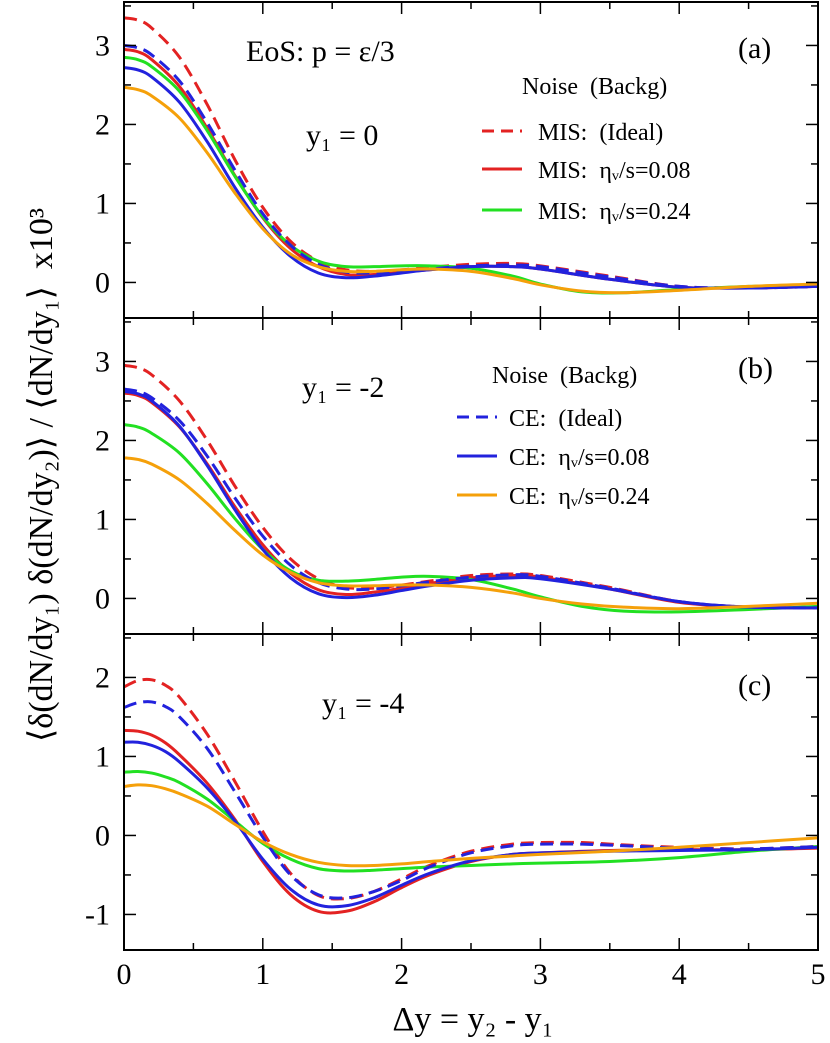 The width and height of the screenshot is (830, 1043). What do you see at coordinates (343, 387) in the screenshot?
I see `panel-b-annotation: y₁ = -2` at bounding box center [343, 387].